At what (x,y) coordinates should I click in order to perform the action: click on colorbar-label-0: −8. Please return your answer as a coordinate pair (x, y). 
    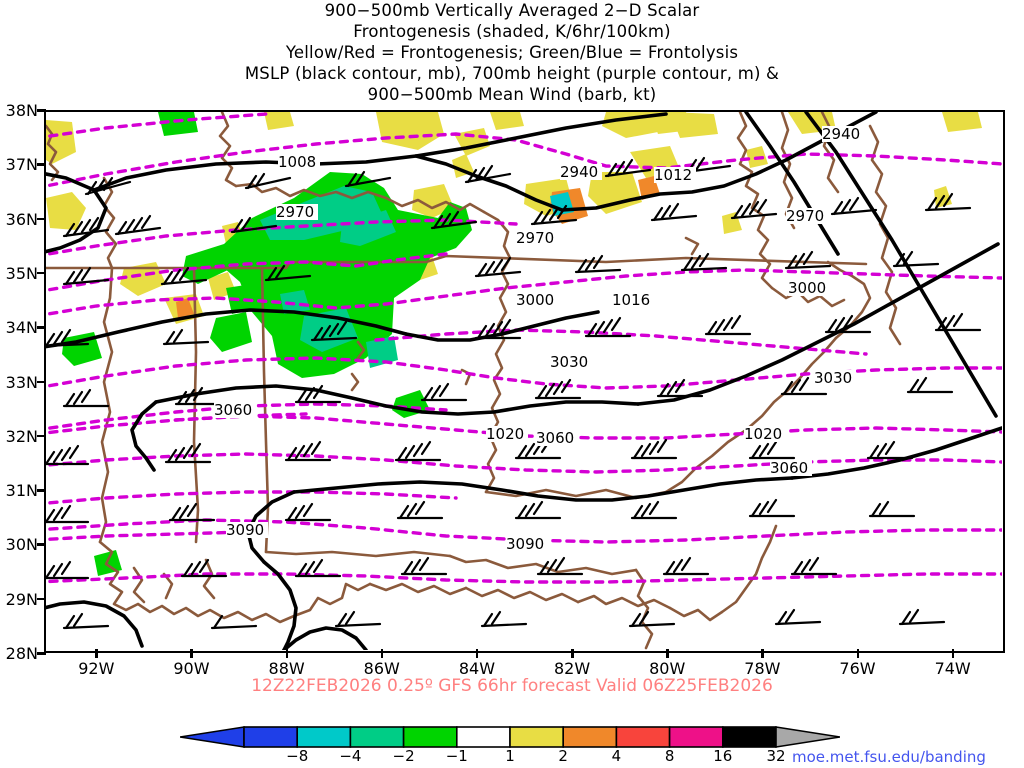
    Looking at the image, I should click on (297, 756).